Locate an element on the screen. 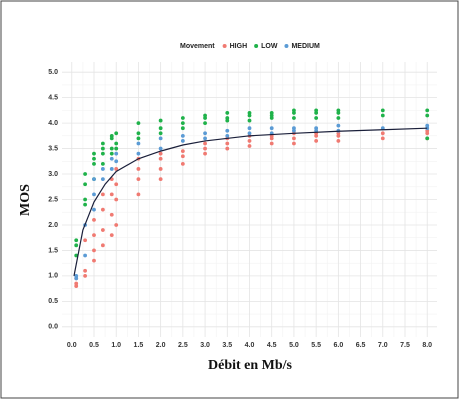 This screenshot has width=459, height=399. y-tick-label: 1.0 is located at coordinates (53, 276).